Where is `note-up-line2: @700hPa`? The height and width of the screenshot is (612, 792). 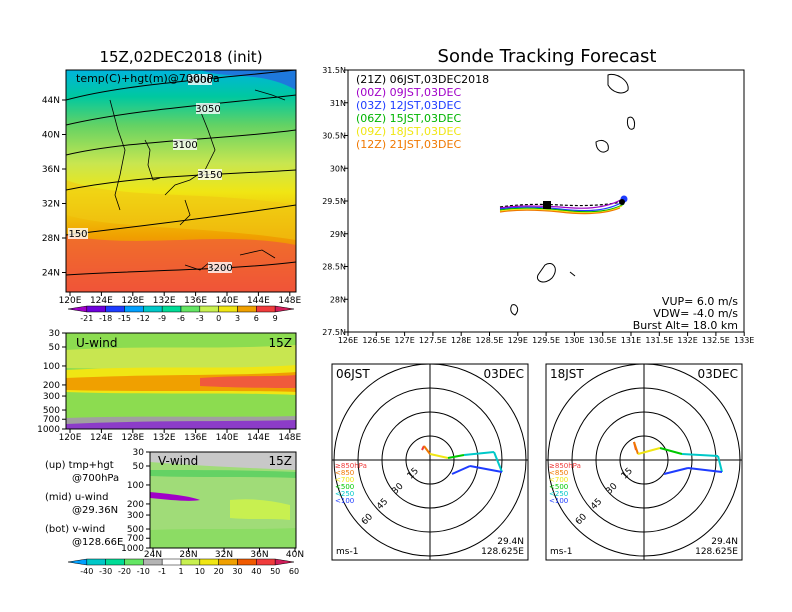
note-up-line2: @700hPa is located at coordinates (95, 478).